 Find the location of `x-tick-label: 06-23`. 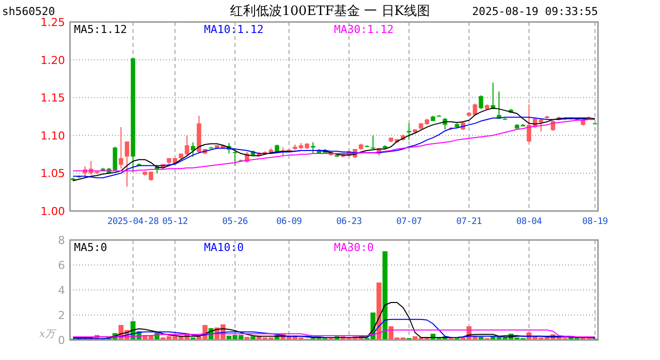

x-tick-label: 06-23 is located at coordinates (349, 222).